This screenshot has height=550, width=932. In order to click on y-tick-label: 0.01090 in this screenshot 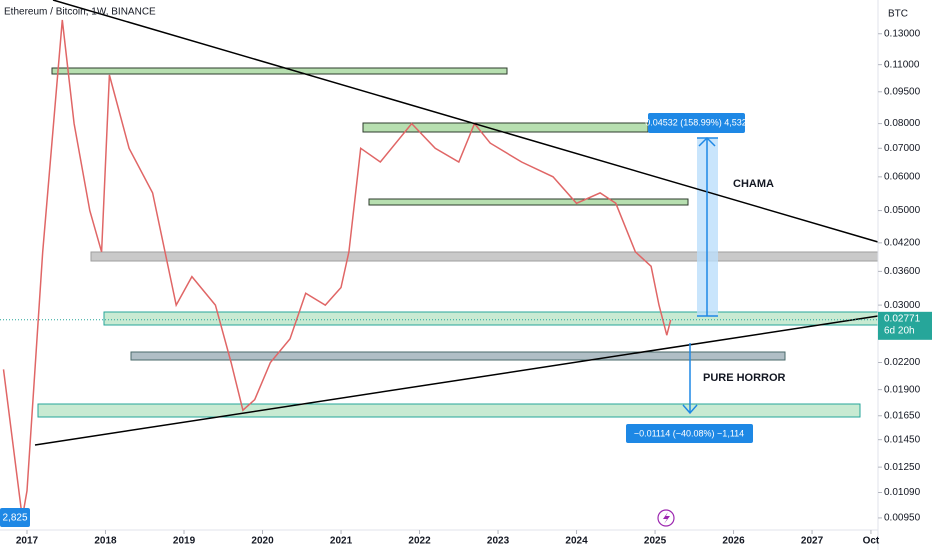, I will do `click(902, 492)`.